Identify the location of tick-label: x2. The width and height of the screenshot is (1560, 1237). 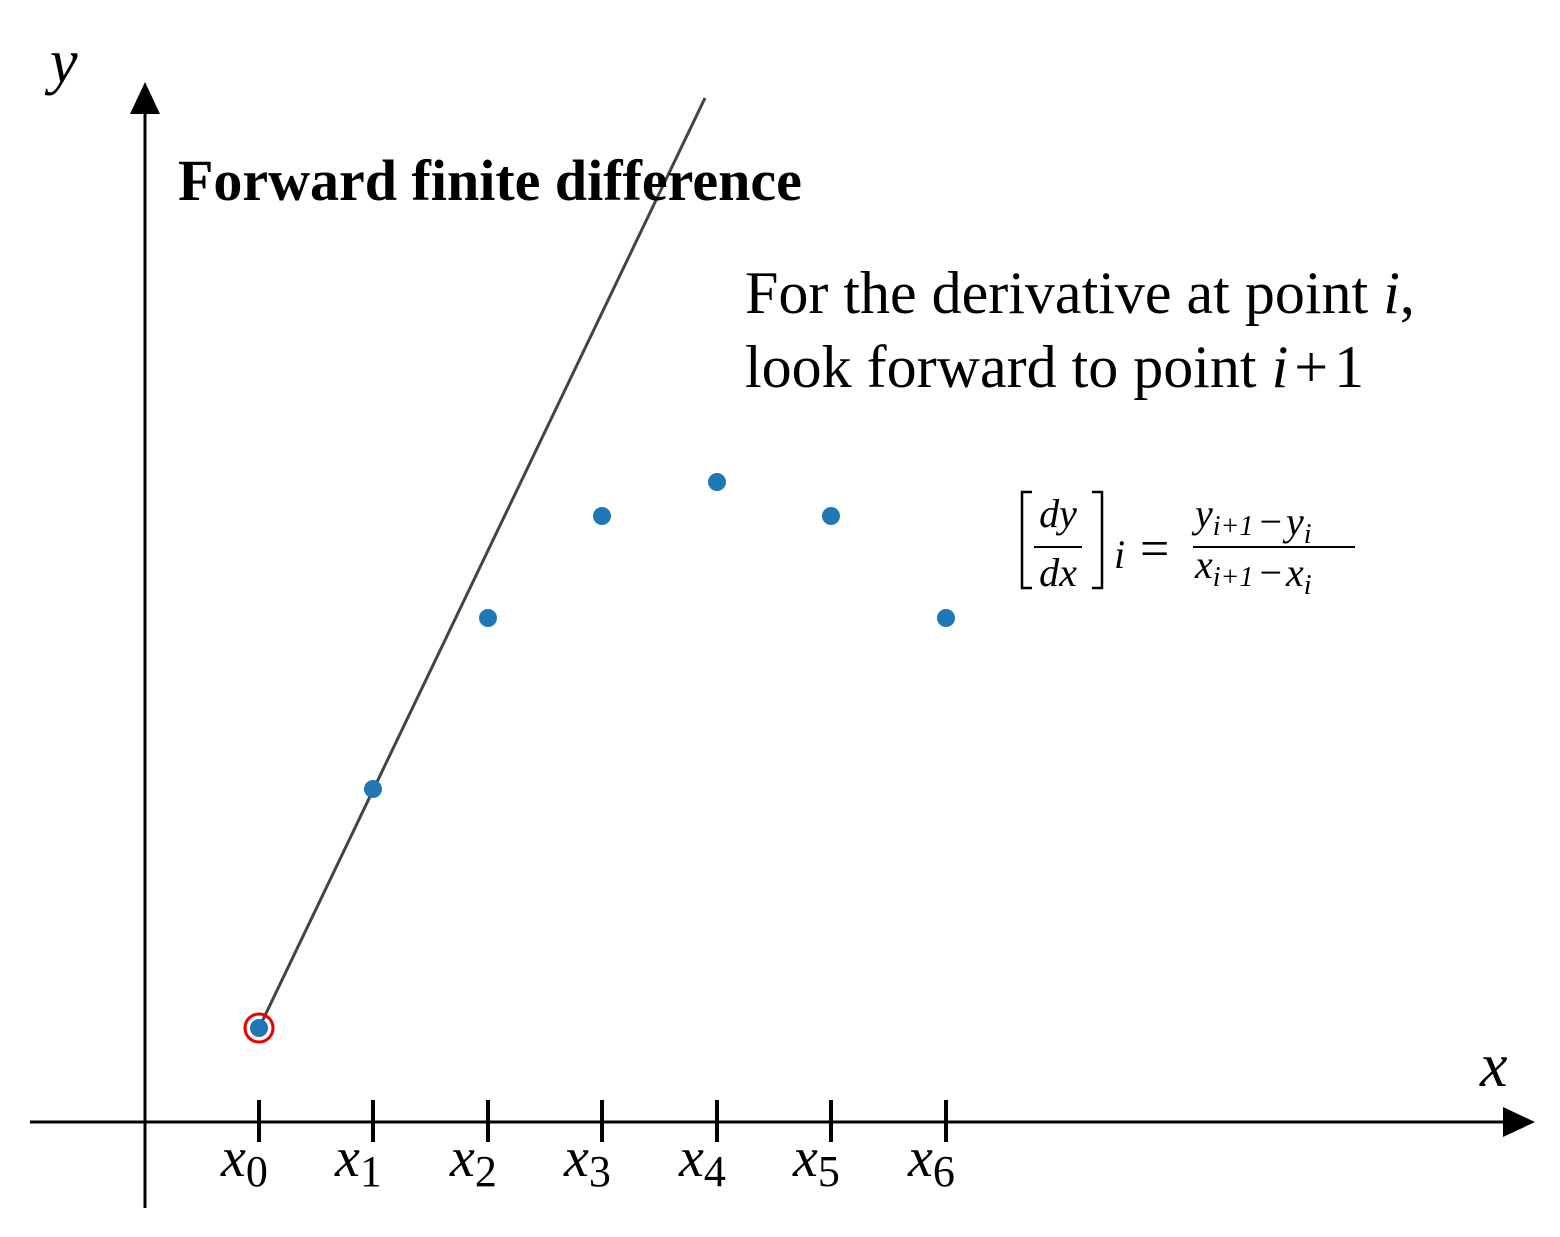
(473, 1161).